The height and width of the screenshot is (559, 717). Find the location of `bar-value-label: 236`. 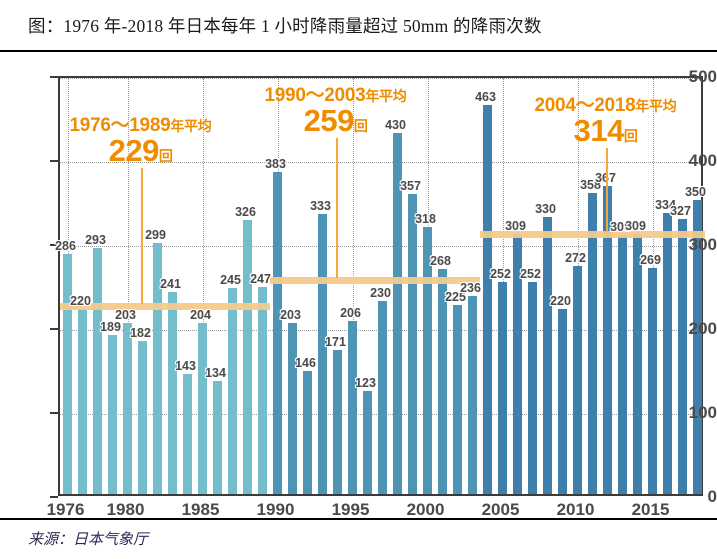

bar-value-label: 236 is located at coordinates (470, 287).